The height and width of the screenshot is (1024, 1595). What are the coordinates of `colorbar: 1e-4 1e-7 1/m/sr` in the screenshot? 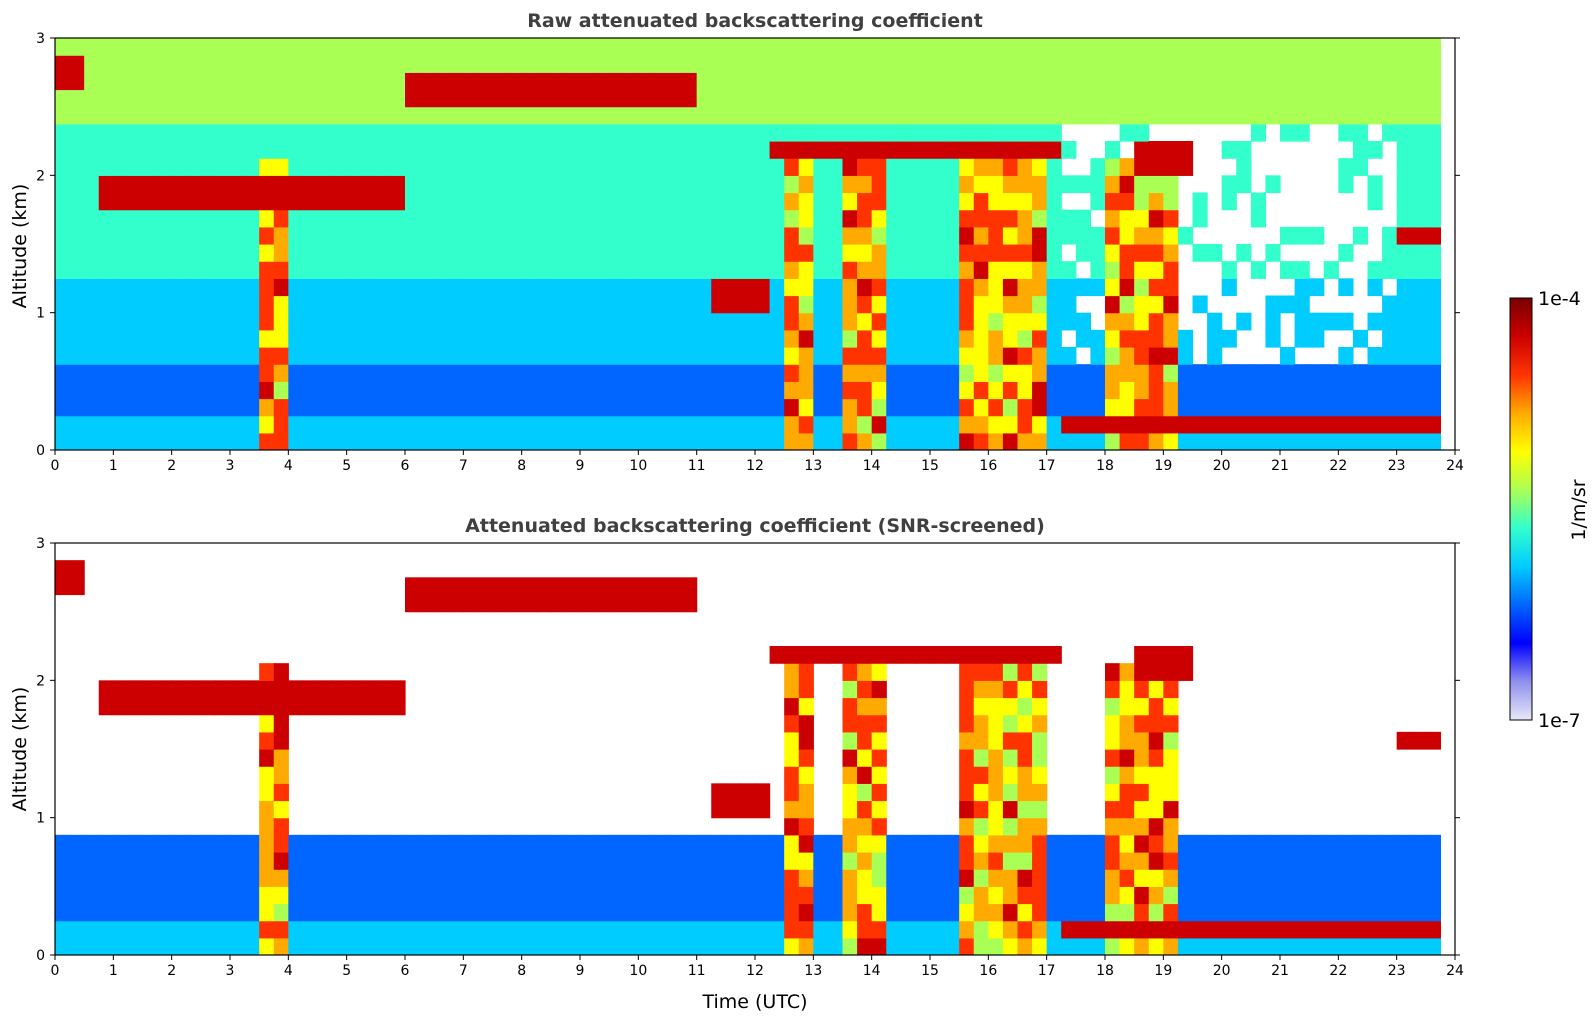 It's located at (1549, 510).